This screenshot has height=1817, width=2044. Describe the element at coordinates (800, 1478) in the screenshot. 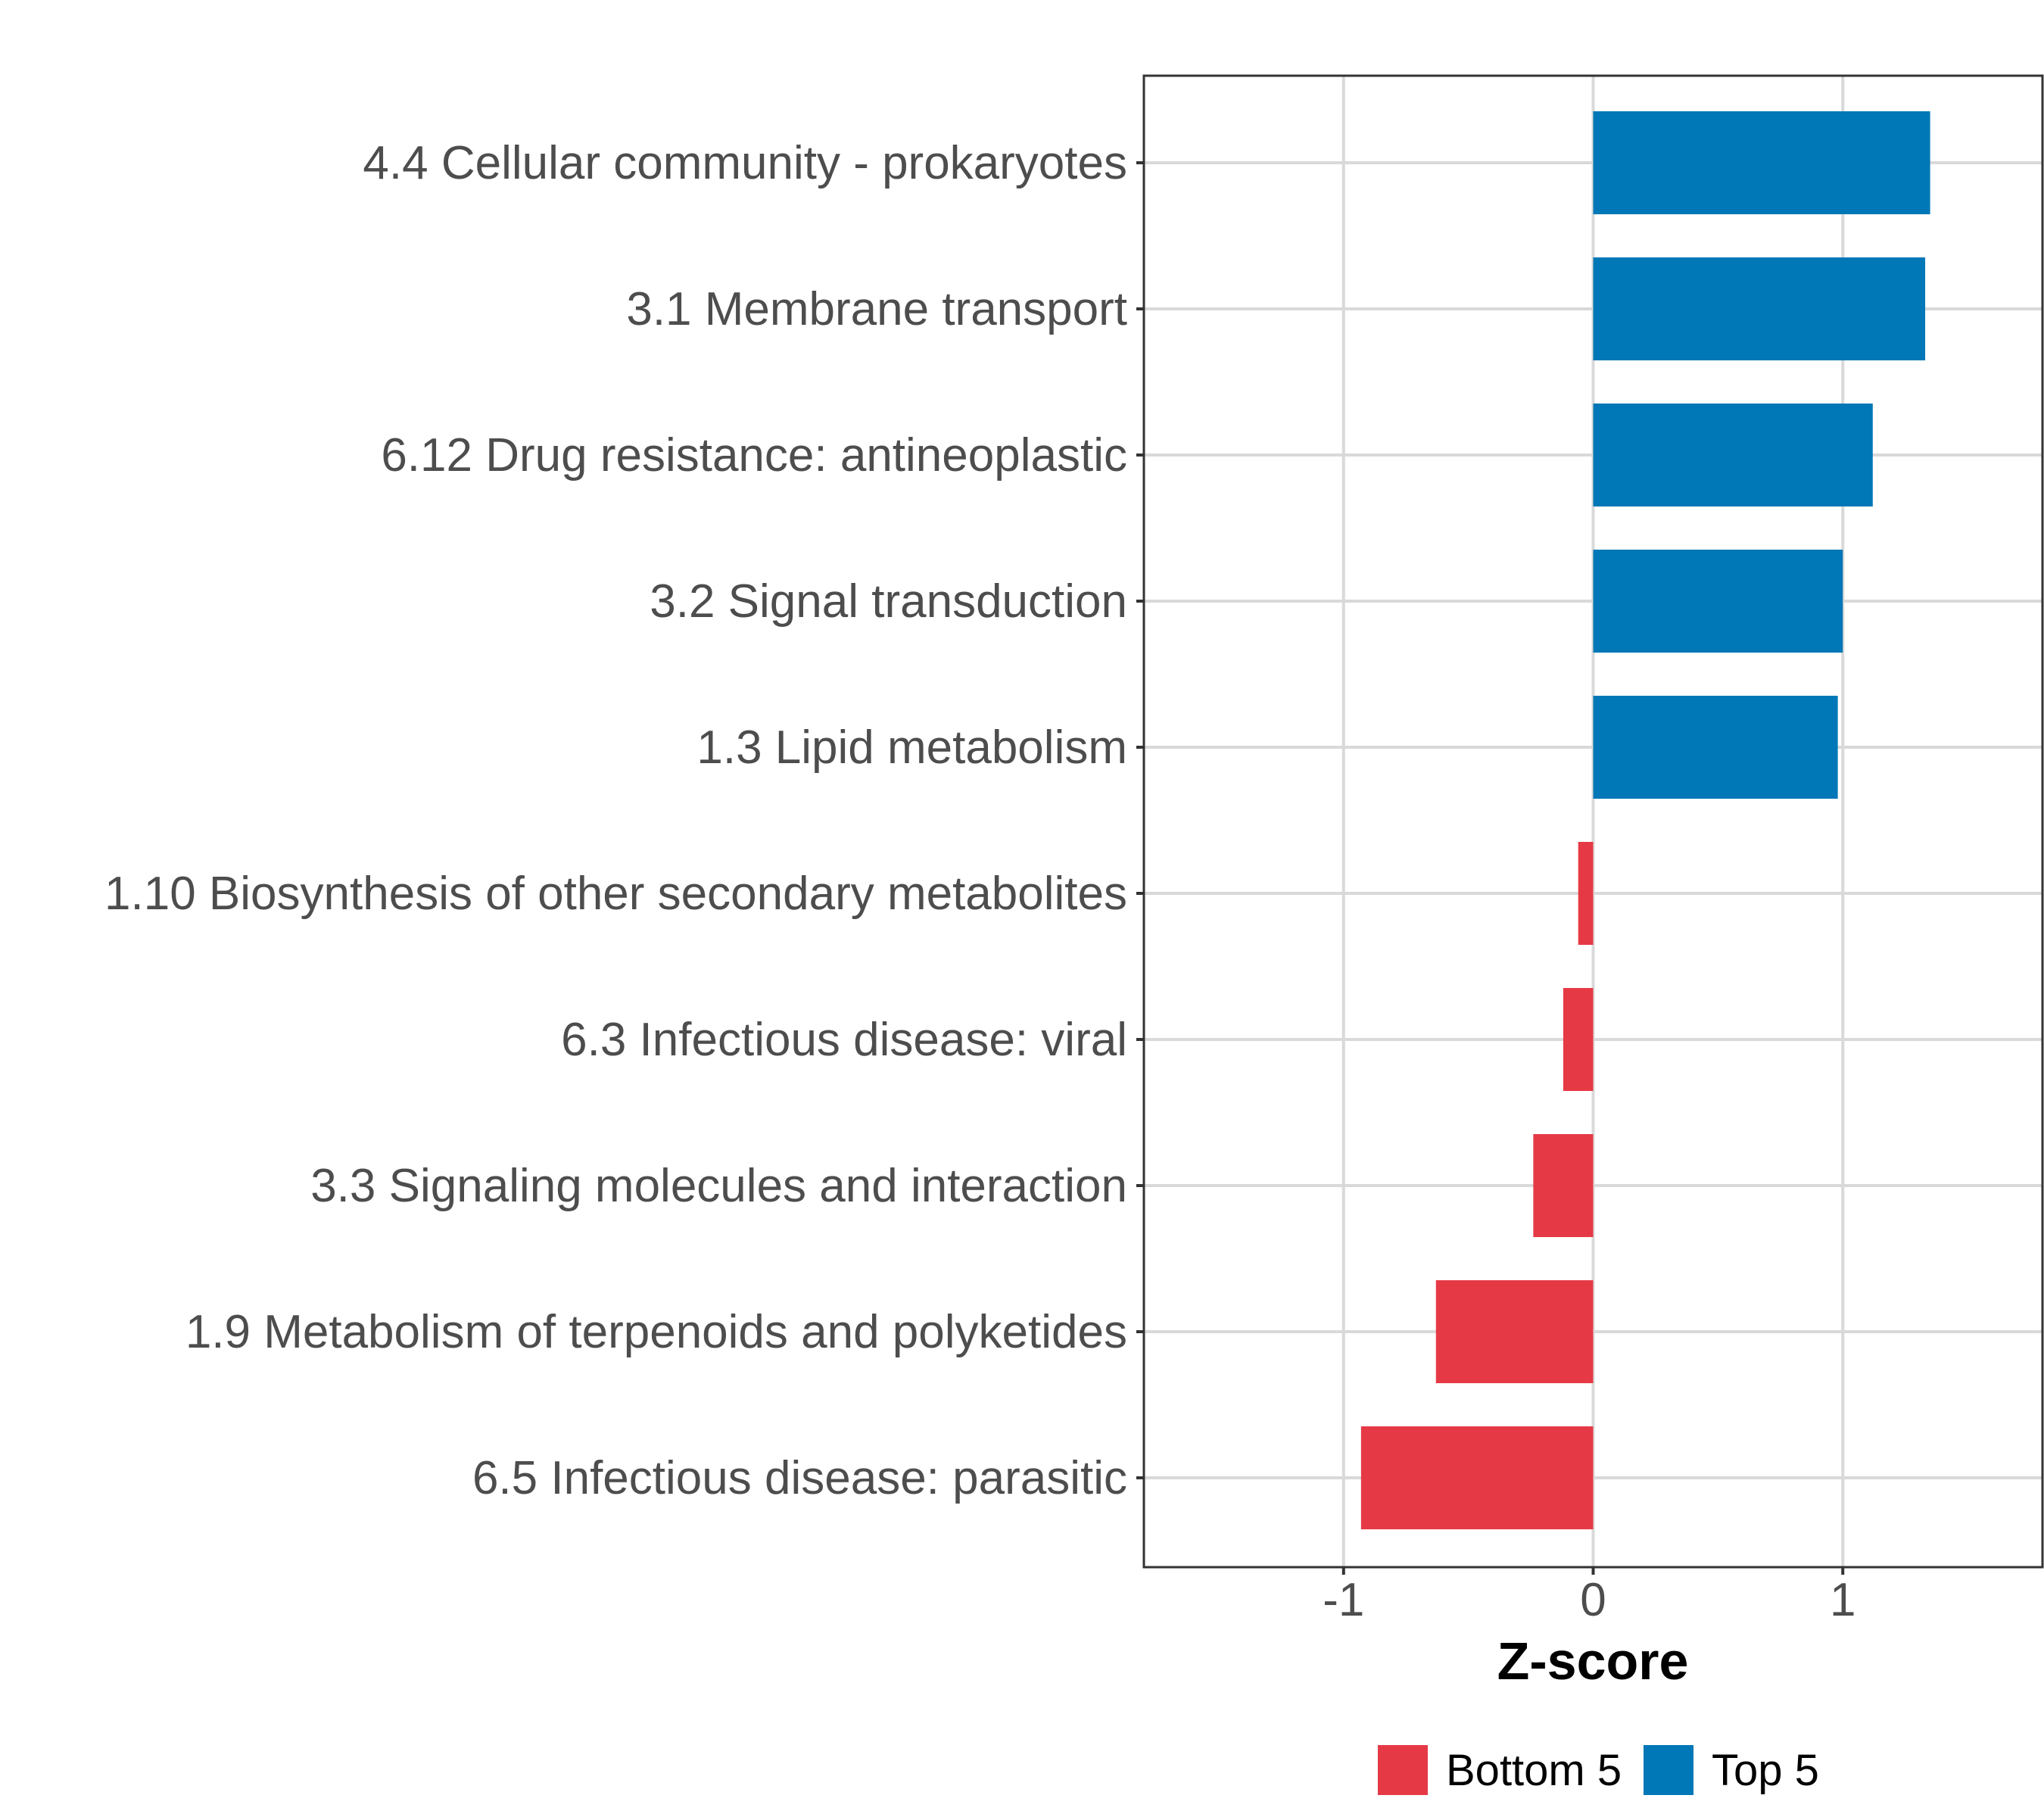

I see `category-label: 6.5 Infectious disease: parasitic` at that location.